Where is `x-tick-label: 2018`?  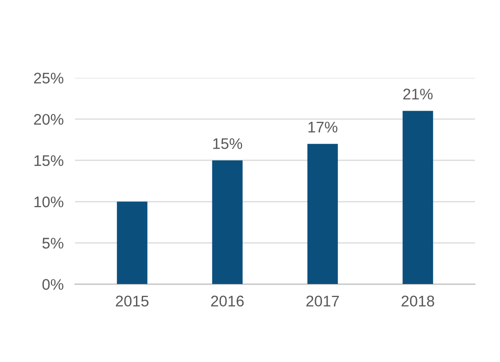 x-tick-label: 2018 is located at coordinates (418, 301).